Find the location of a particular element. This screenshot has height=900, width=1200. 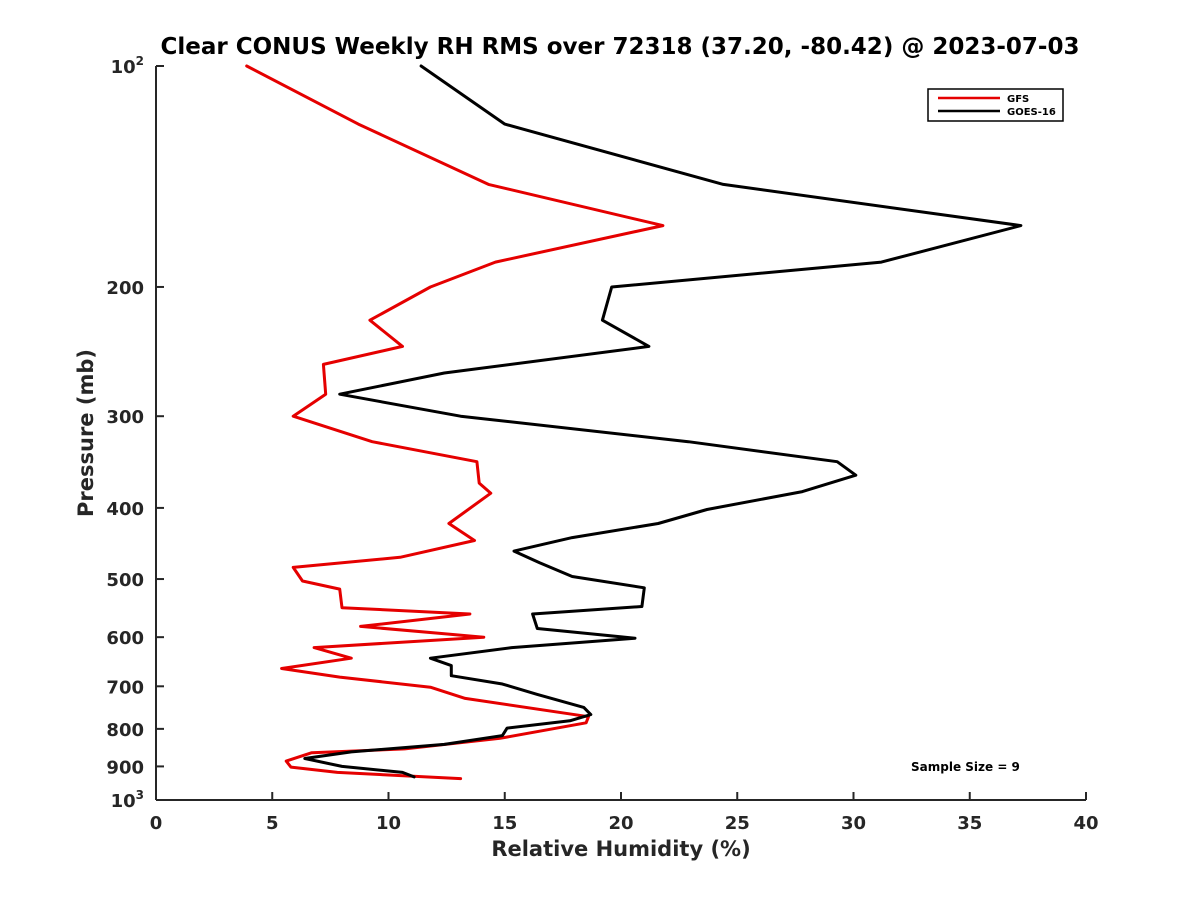

y-tick-label: 900 is located at coordinates (125, 767).